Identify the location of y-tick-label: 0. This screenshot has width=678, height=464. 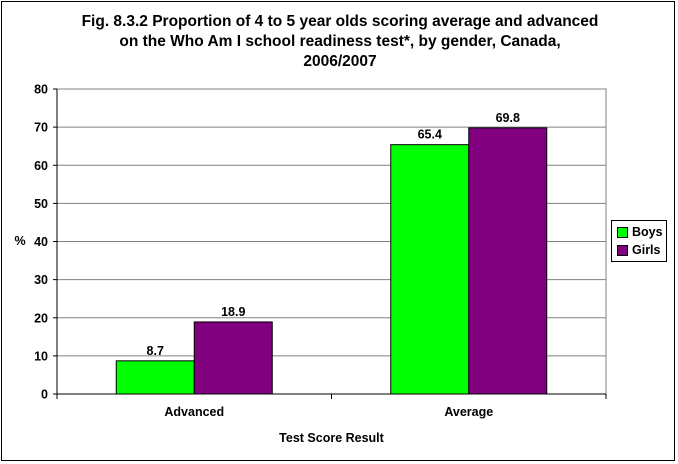
(44, 395).